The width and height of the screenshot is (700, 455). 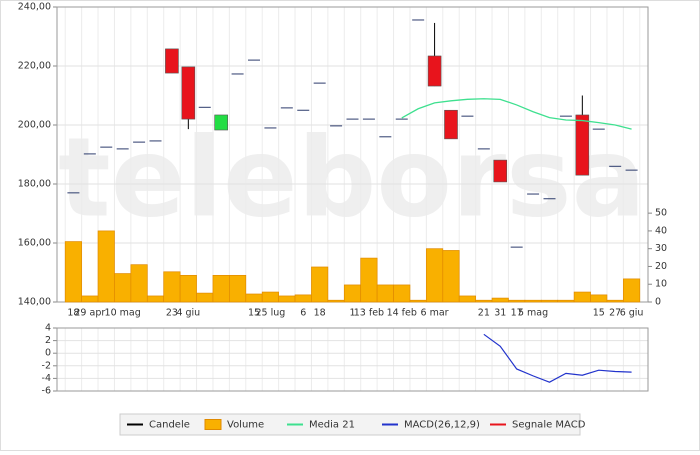 I want to click on x-tick-label: 25 lug, so click(x=271, y=313).